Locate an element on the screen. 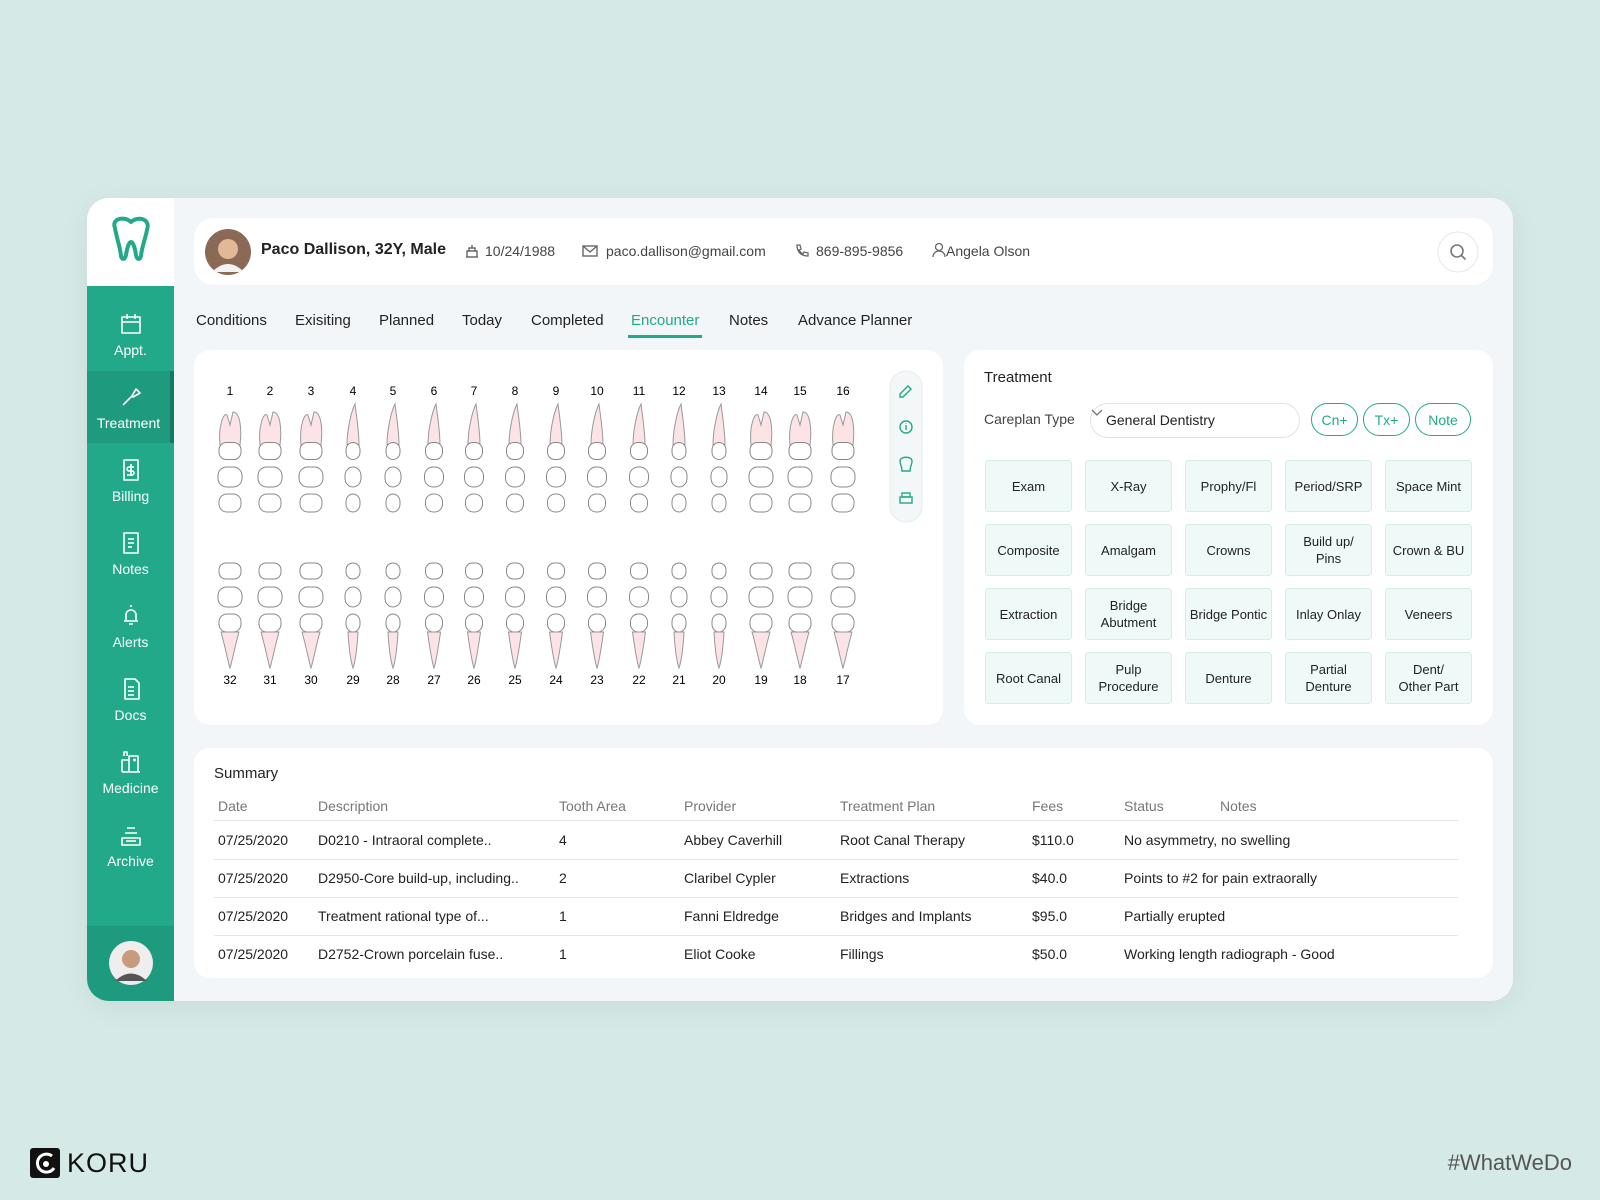 Image resolution: width=1600 pixels, height=1200 pixels. procedure-button: Pulp Procedure is located at coordinates (1128, 678).